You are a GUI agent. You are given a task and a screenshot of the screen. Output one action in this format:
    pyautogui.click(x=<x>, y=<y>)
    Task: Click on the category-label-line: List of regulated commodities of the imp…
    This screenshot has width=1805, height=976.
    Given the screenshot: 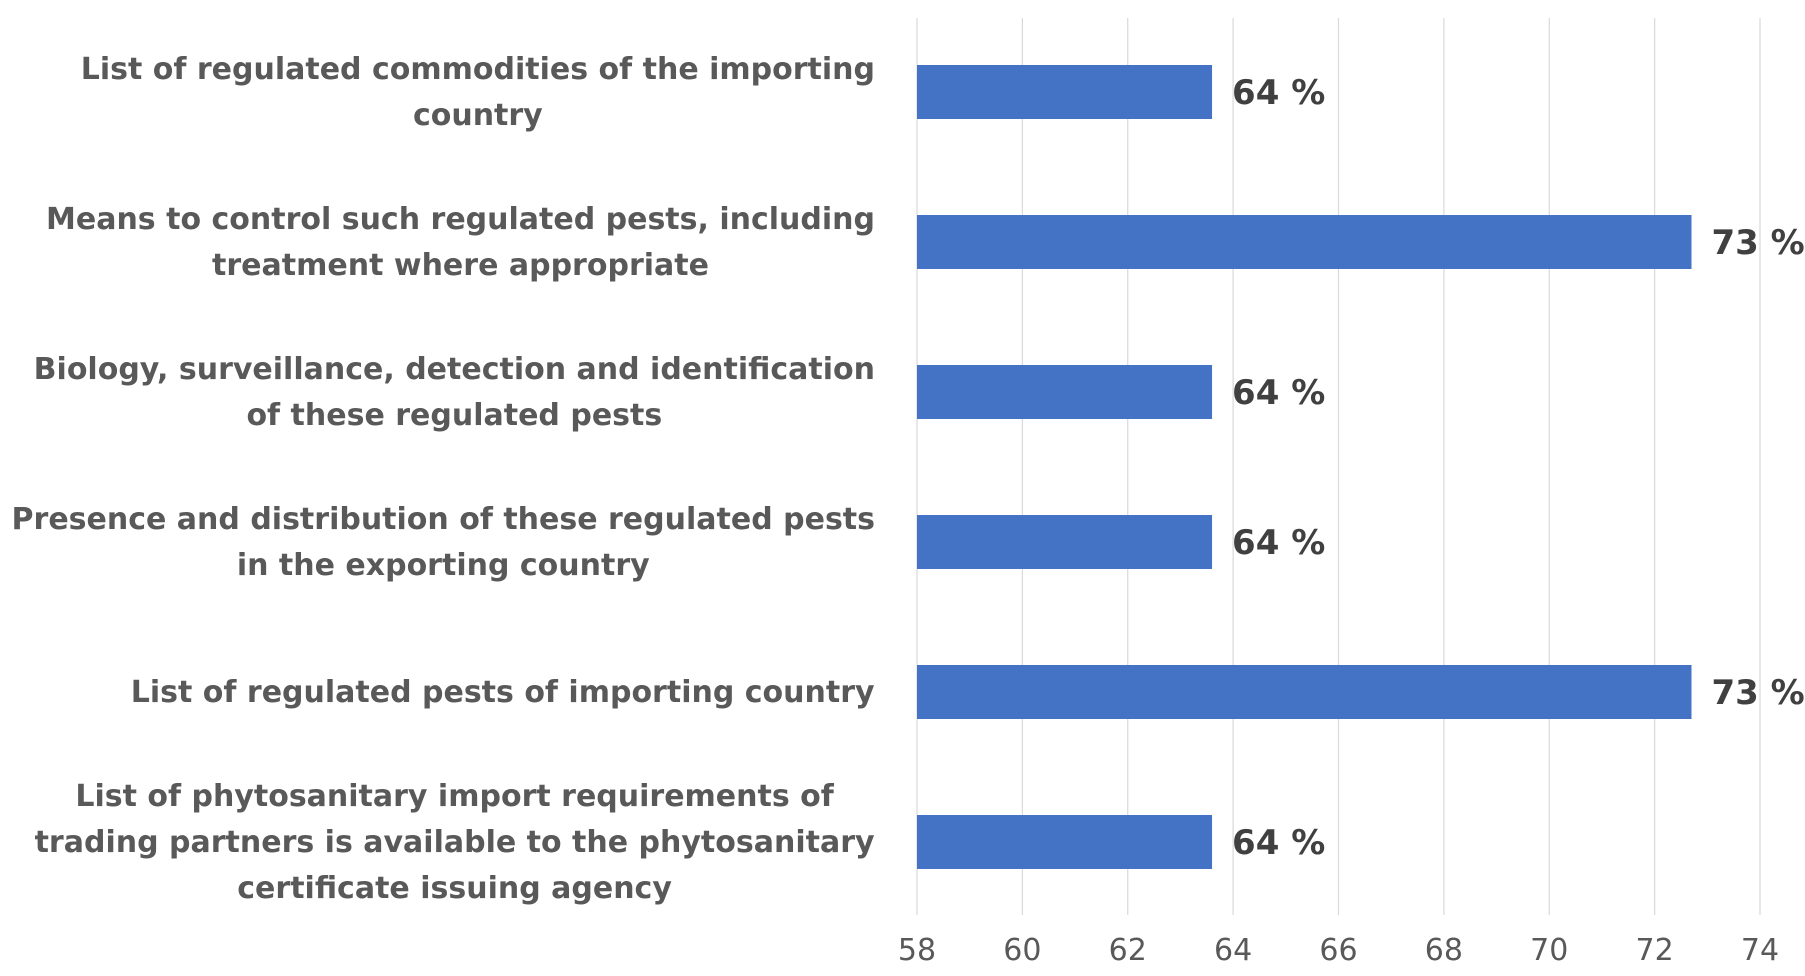 What is the action you would take?
    pyautogui.click(x=478, y=69)
    